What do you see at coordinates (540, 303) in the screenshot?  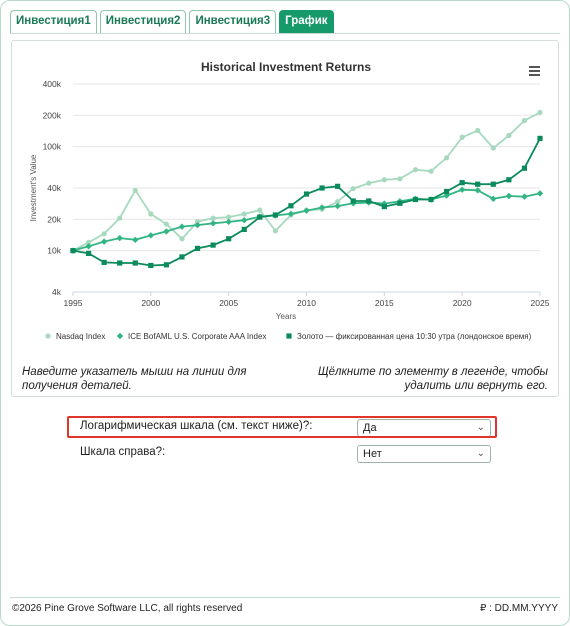 I see `x-tick-label: 2025` at bounding box center [540, 303].